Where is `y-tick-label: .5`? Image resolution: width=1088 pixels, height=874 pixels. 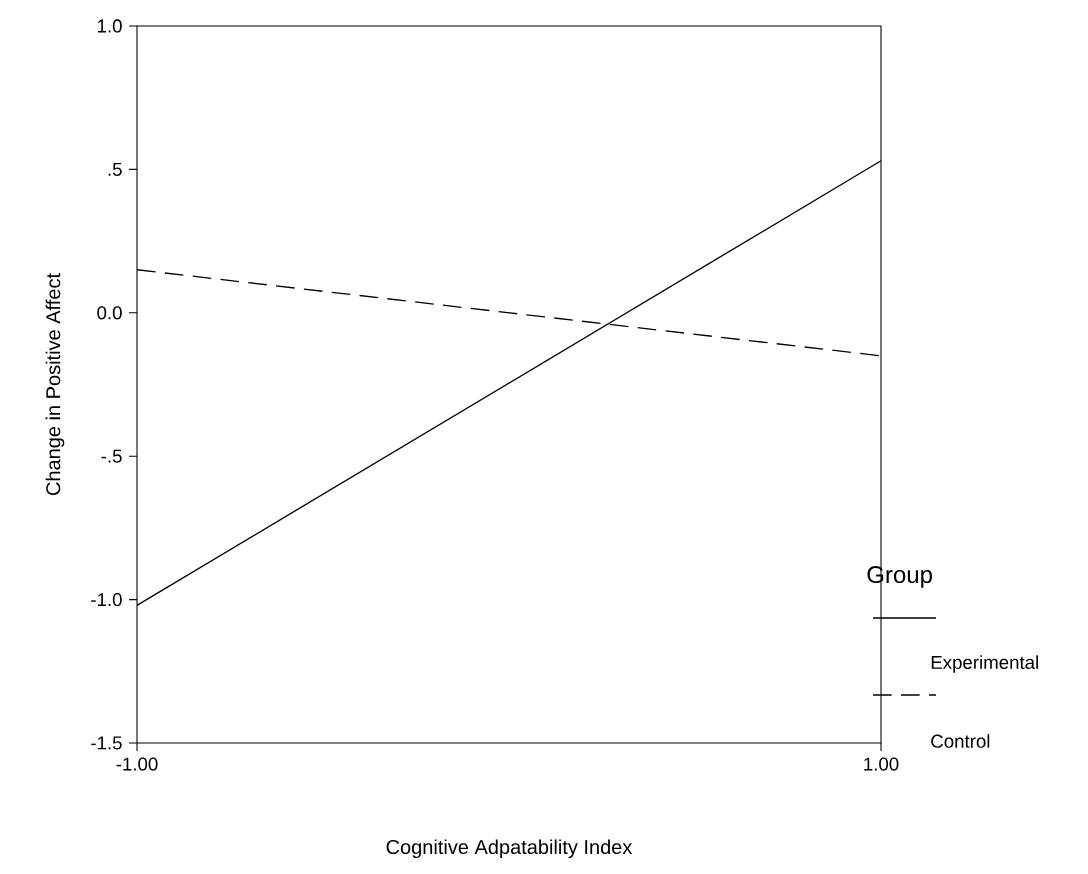
y-tick-label: .5 is located at coordinates (115, 169).